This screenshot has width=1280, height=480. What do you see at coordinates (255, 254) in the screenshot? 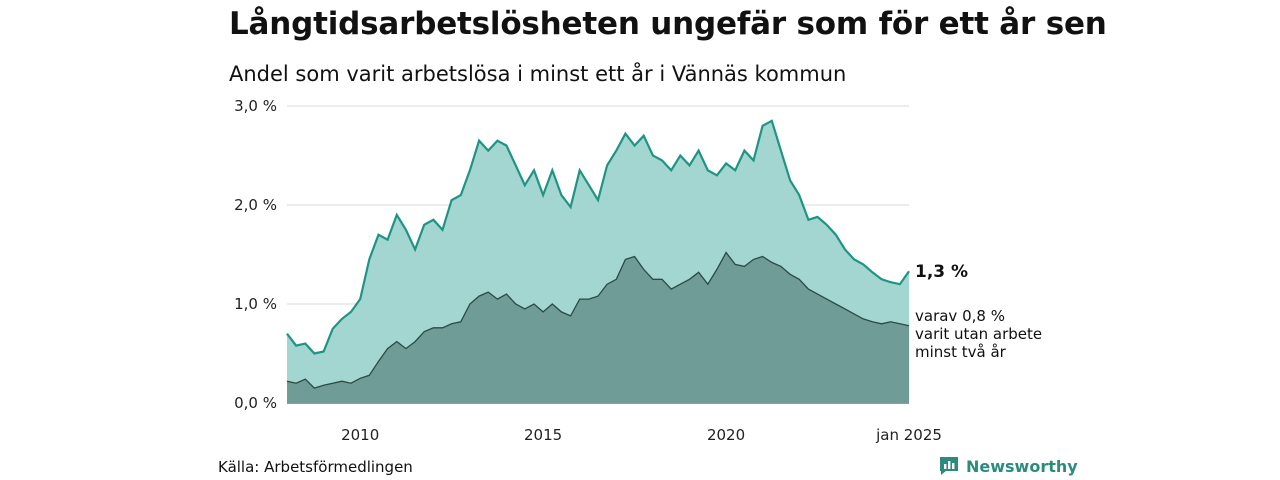
I see `y-axis-ticks: 0,0 % 1,0 % 2,0 % 3,0 %` at bounding box center [255, 254].